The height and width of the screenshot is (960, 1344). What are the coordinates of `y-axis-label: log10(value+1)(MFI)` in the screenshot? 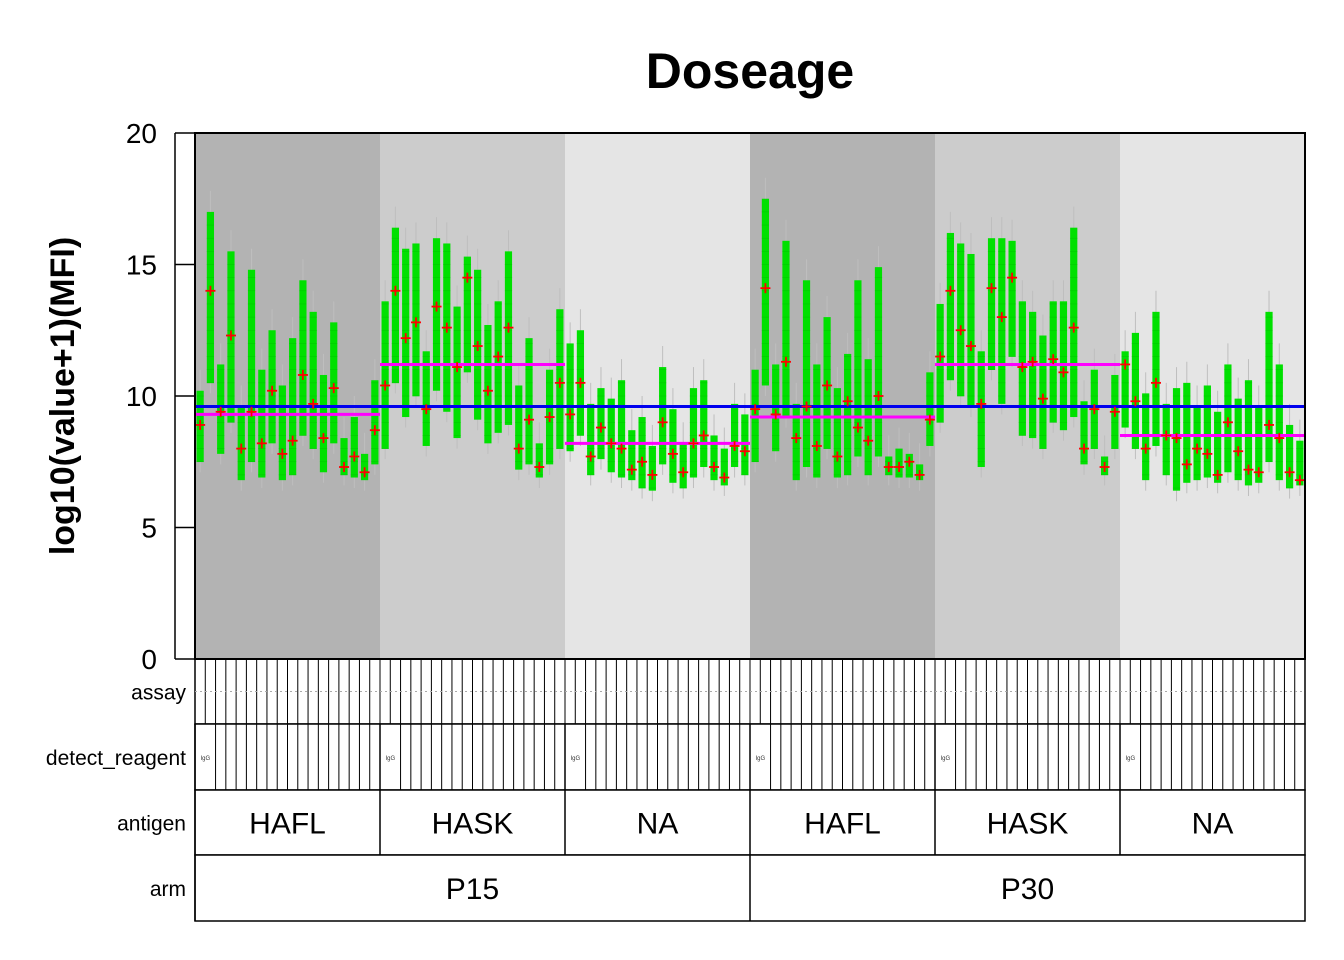 It's located at (63, 396).